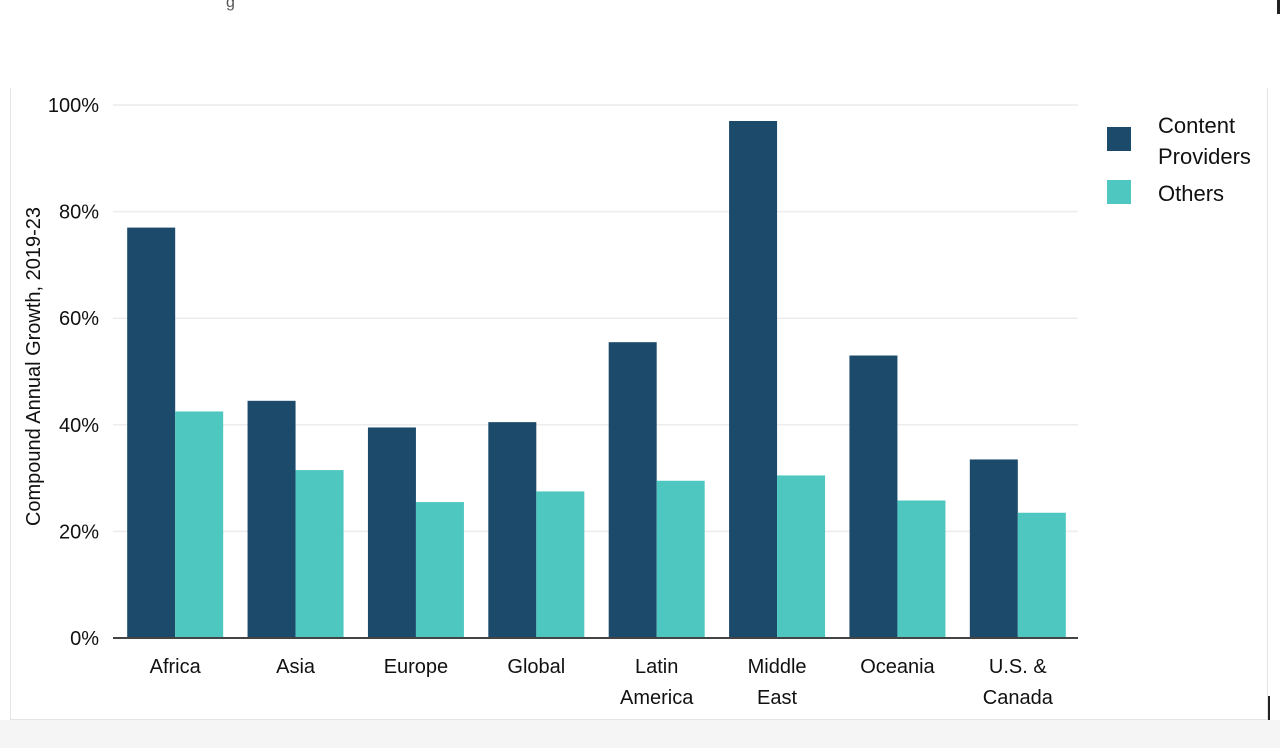 Image resolution: width=1280 pixels, height=748 pixels. What do you see at coordinates (1191, 193) in the screenshot?
I see `legend-label: Others` at bounding box center [1191, 193].